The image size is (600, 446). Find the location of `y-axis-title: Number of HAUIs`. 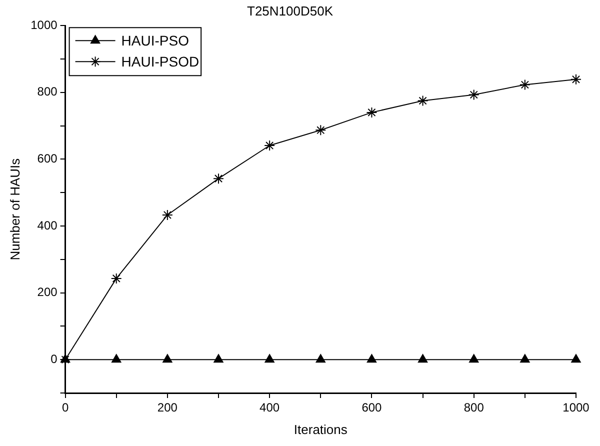

y-axis-title: Number of HAUIs is located at coordinates (14, 209).